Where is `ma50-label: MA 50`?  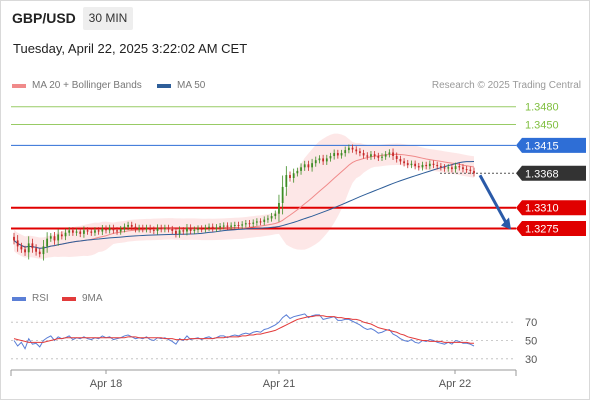
ma50-label: MA 50 is located at coordinates (191, 85).